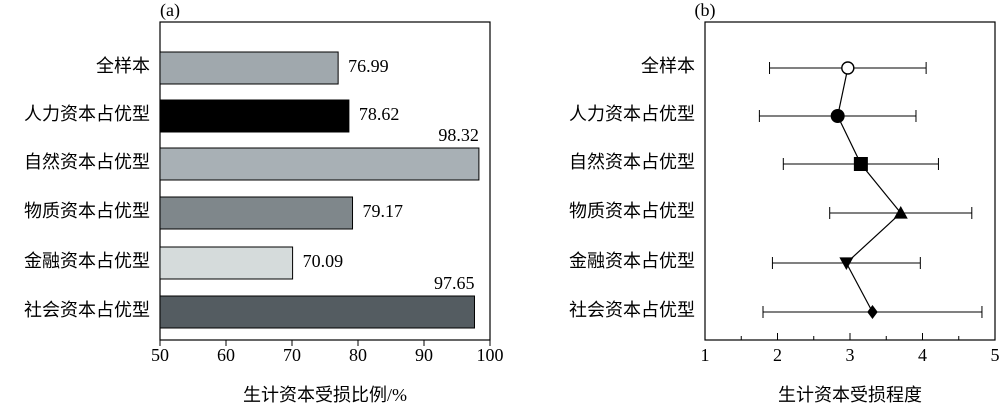 Image resolution: width=1000 pixels, height=410 pixels. I want to click on x-tick-label: 5, so click(995, 355).